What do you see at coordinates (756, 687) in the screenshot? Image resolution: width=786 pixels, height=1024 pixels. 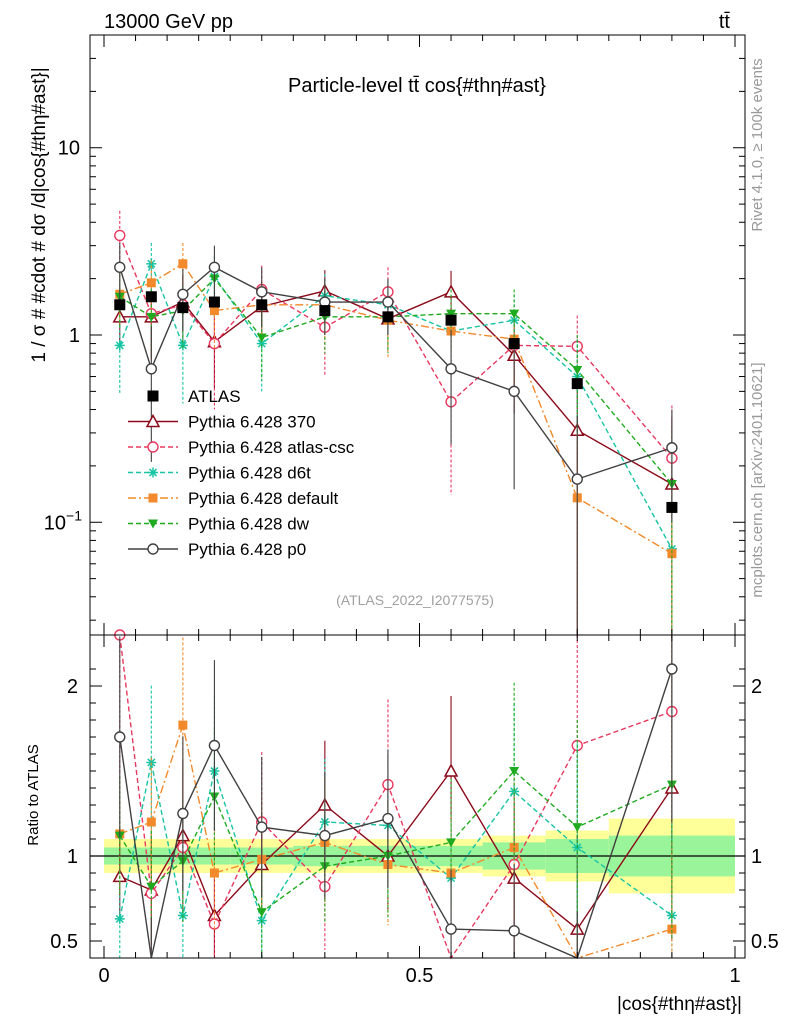 I see `ratio-tick-label-right: 2` at bounding box center [756, 687].